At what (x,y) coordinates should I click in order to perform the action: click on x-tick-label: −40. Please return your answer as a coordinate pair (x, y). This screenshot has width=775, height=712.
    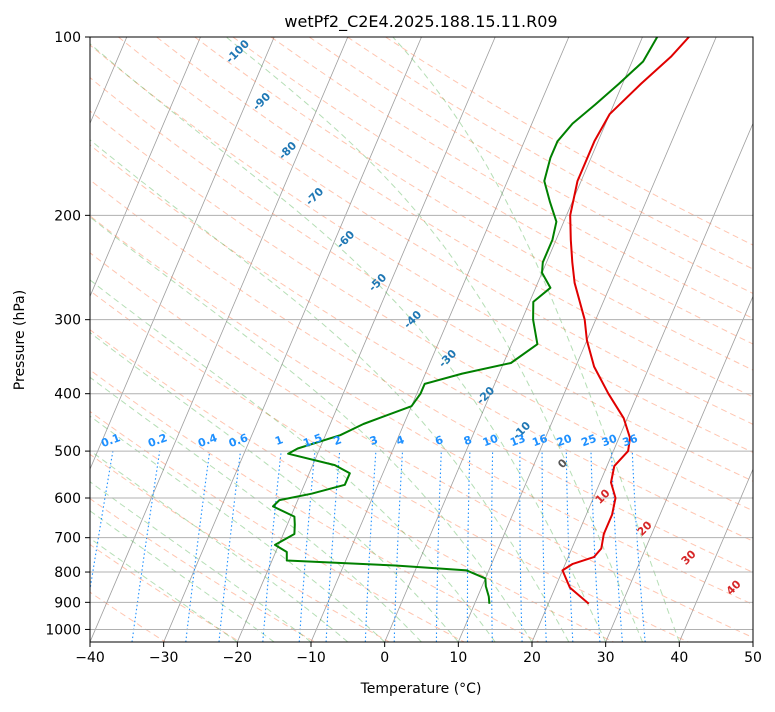
    Looking at the image, I should click on (90, 658).